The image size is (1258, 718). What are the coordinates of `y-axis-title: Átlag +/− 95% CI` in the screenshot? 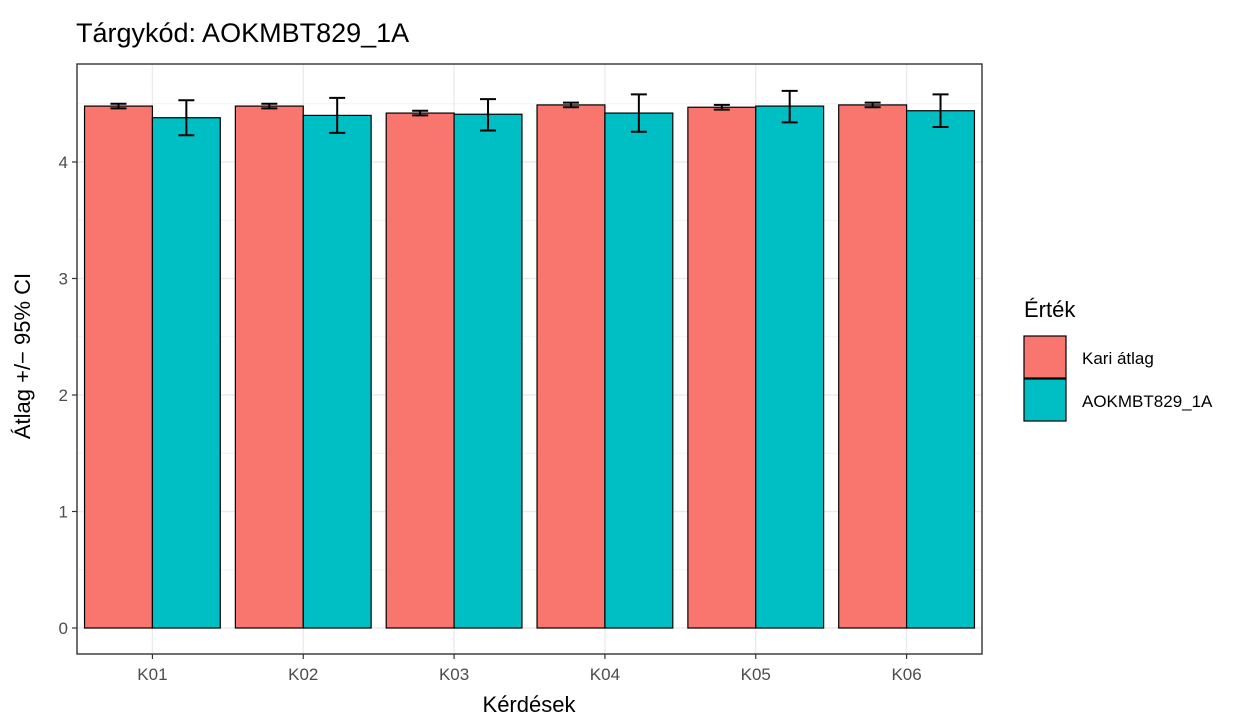 It's located at (22, 356).